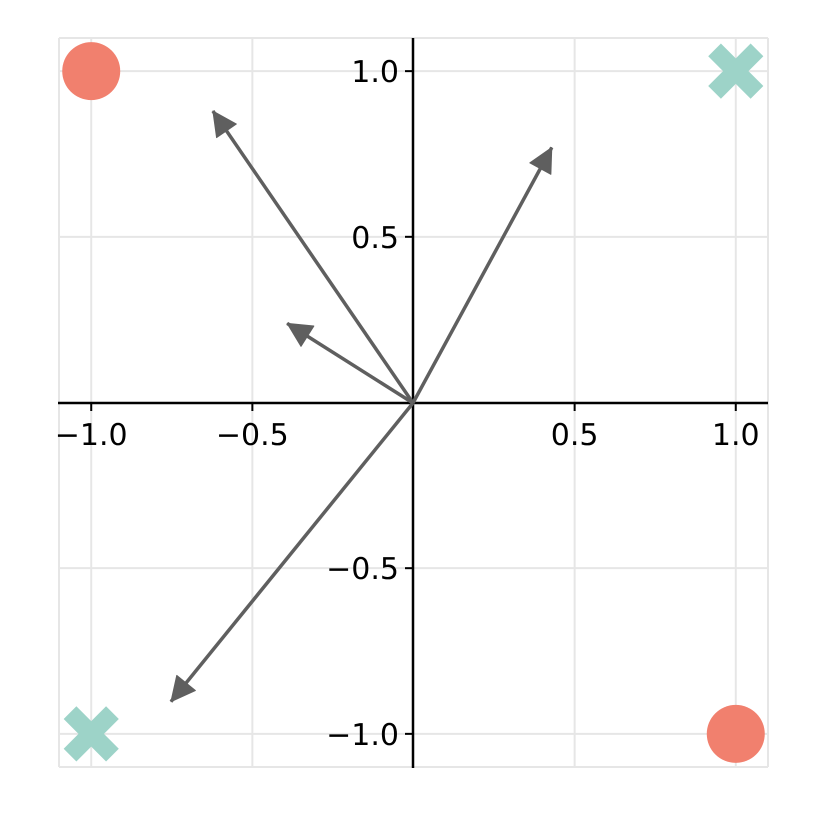 This screenshot has height=830, width=830. I want to click on x-tick-label: 1.0, so click(736, 435).